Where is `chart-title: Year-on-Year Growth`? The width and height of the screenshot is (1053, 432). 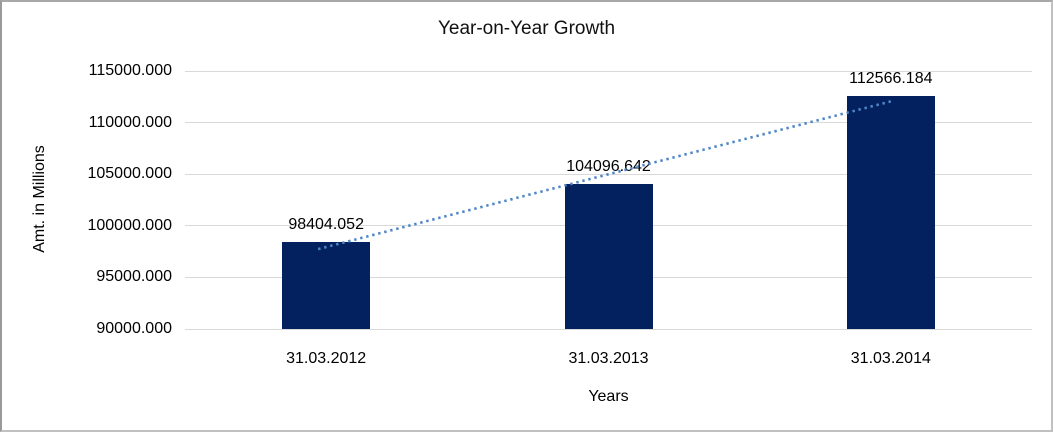 chart-title: Year-on-Year Growth is located at coordinates (526, 28).